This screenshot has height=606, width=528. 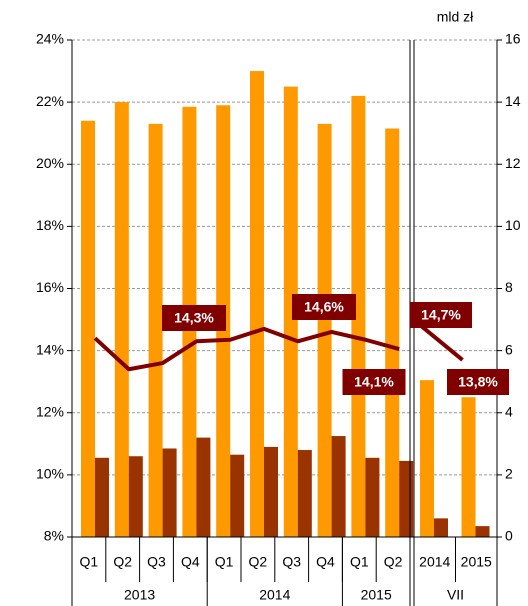 I want to click on y-tick-label: 10%, so click(x=50, y=474).